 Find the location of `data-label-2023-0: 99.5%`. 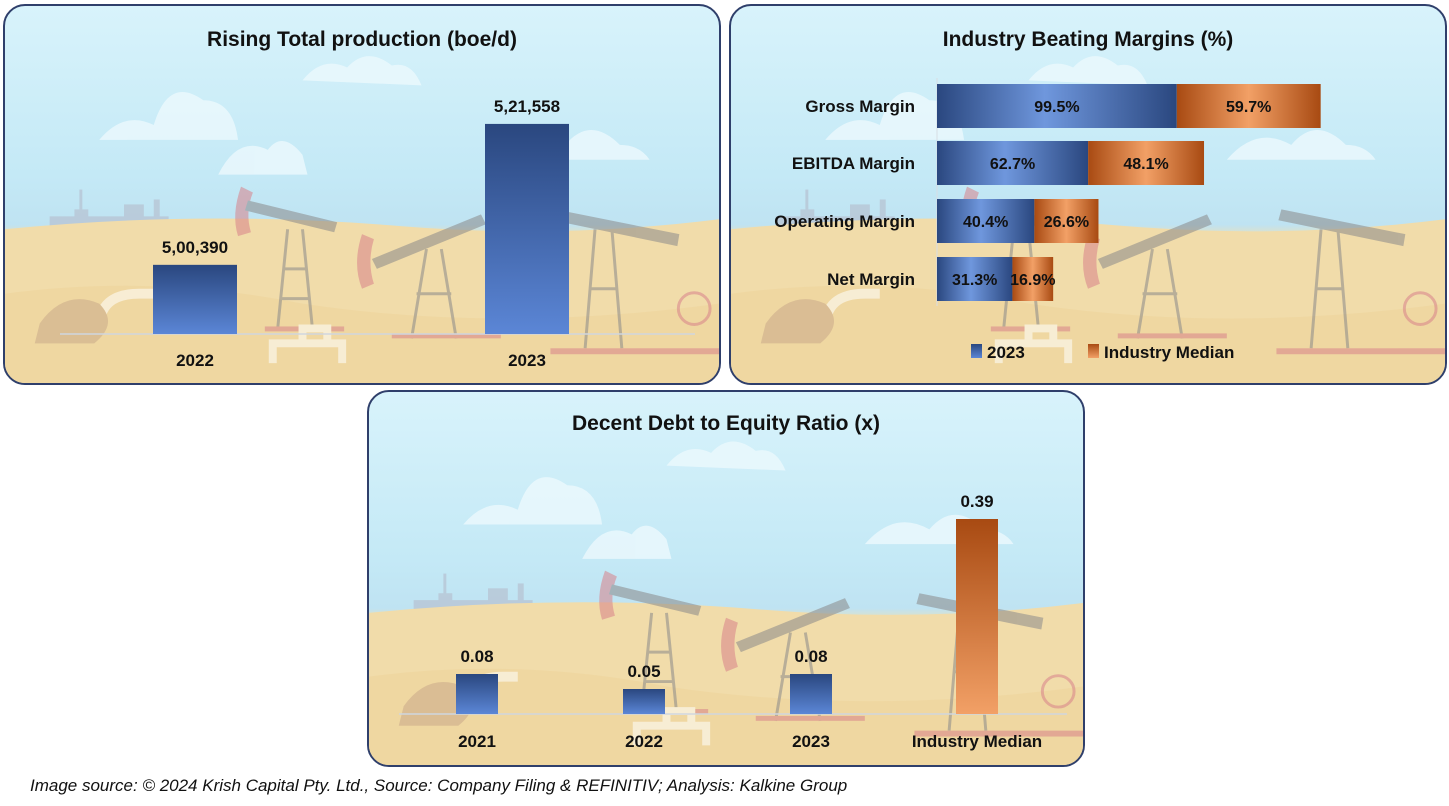

data-label-2023-0: 99.5% is located at coordinates (1056, 107).